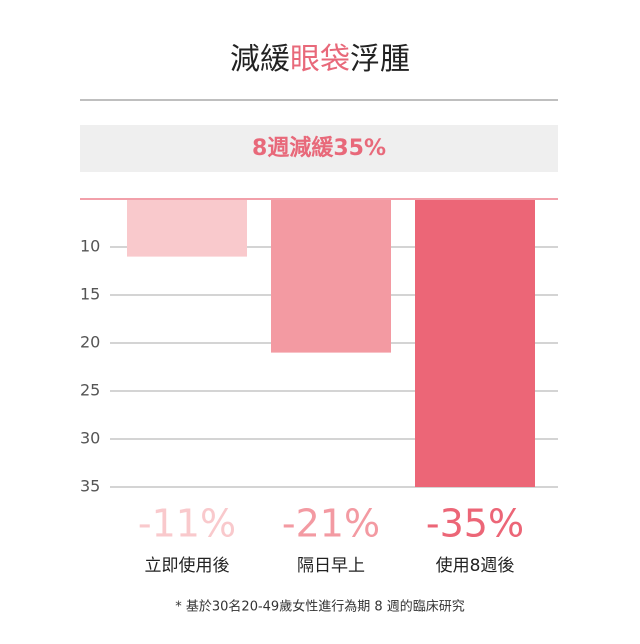 This screenshot has width=640, height=644. Describe the element at coordinates (90, 294) in the screenshot. I see `y-tick-label: 15` at that location.